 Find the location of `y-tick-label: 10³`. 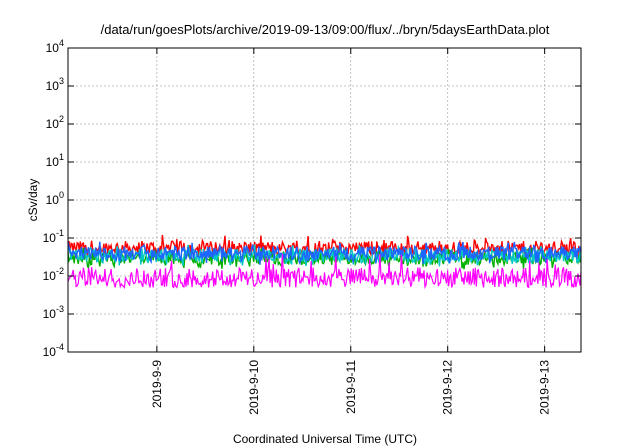

y-tick-label: 10³ is located at coordinates (55, 84).